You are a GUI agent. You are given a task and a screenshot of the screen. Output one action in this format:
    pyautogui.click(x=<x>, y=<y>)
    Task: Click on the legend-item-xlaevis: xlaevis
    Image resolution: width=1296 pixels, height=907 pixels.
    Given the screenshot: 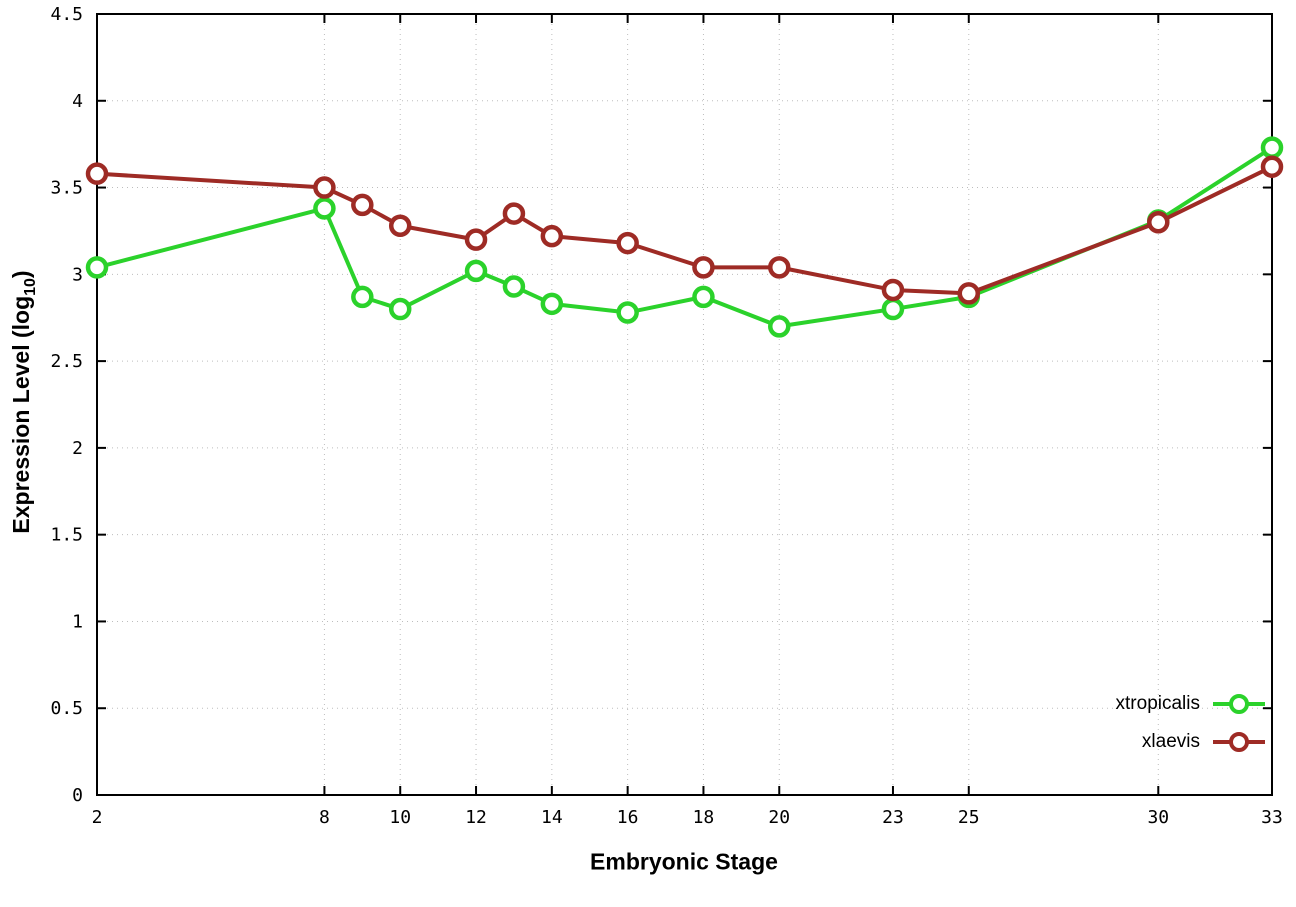 What is the action you would take?
    pyautogui.click(x=1205, y=742)
    